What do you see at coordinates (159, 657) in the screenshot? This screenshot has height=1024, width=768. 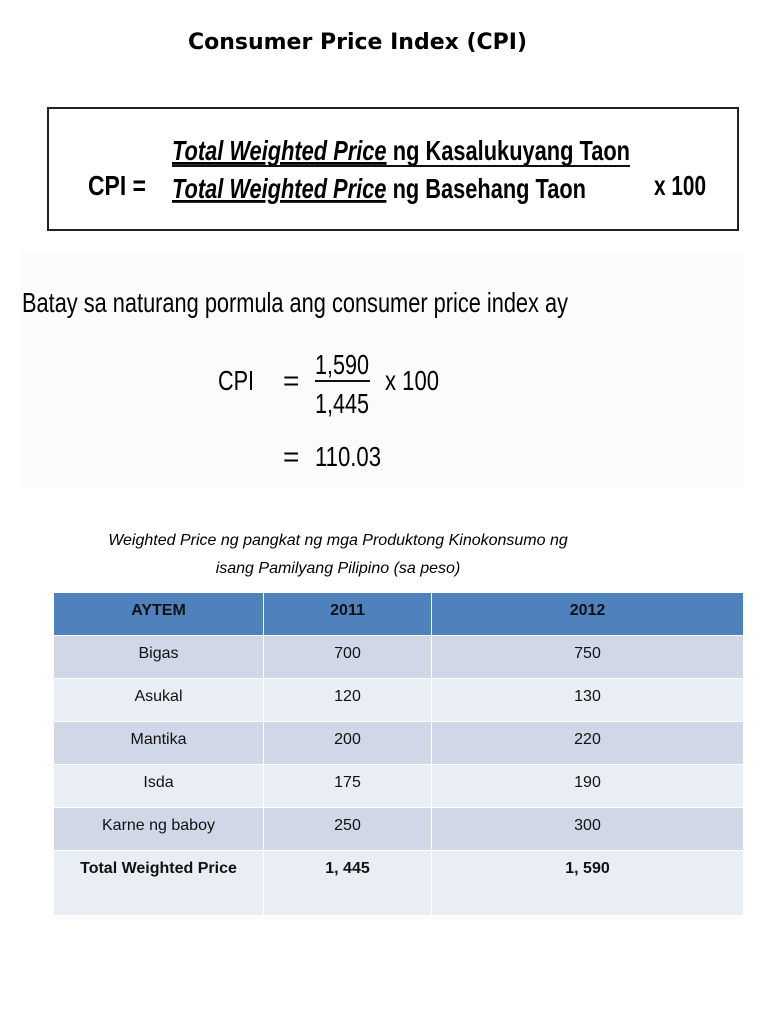 I see `table-cell: Bigas` at bounding box center [159, 657].